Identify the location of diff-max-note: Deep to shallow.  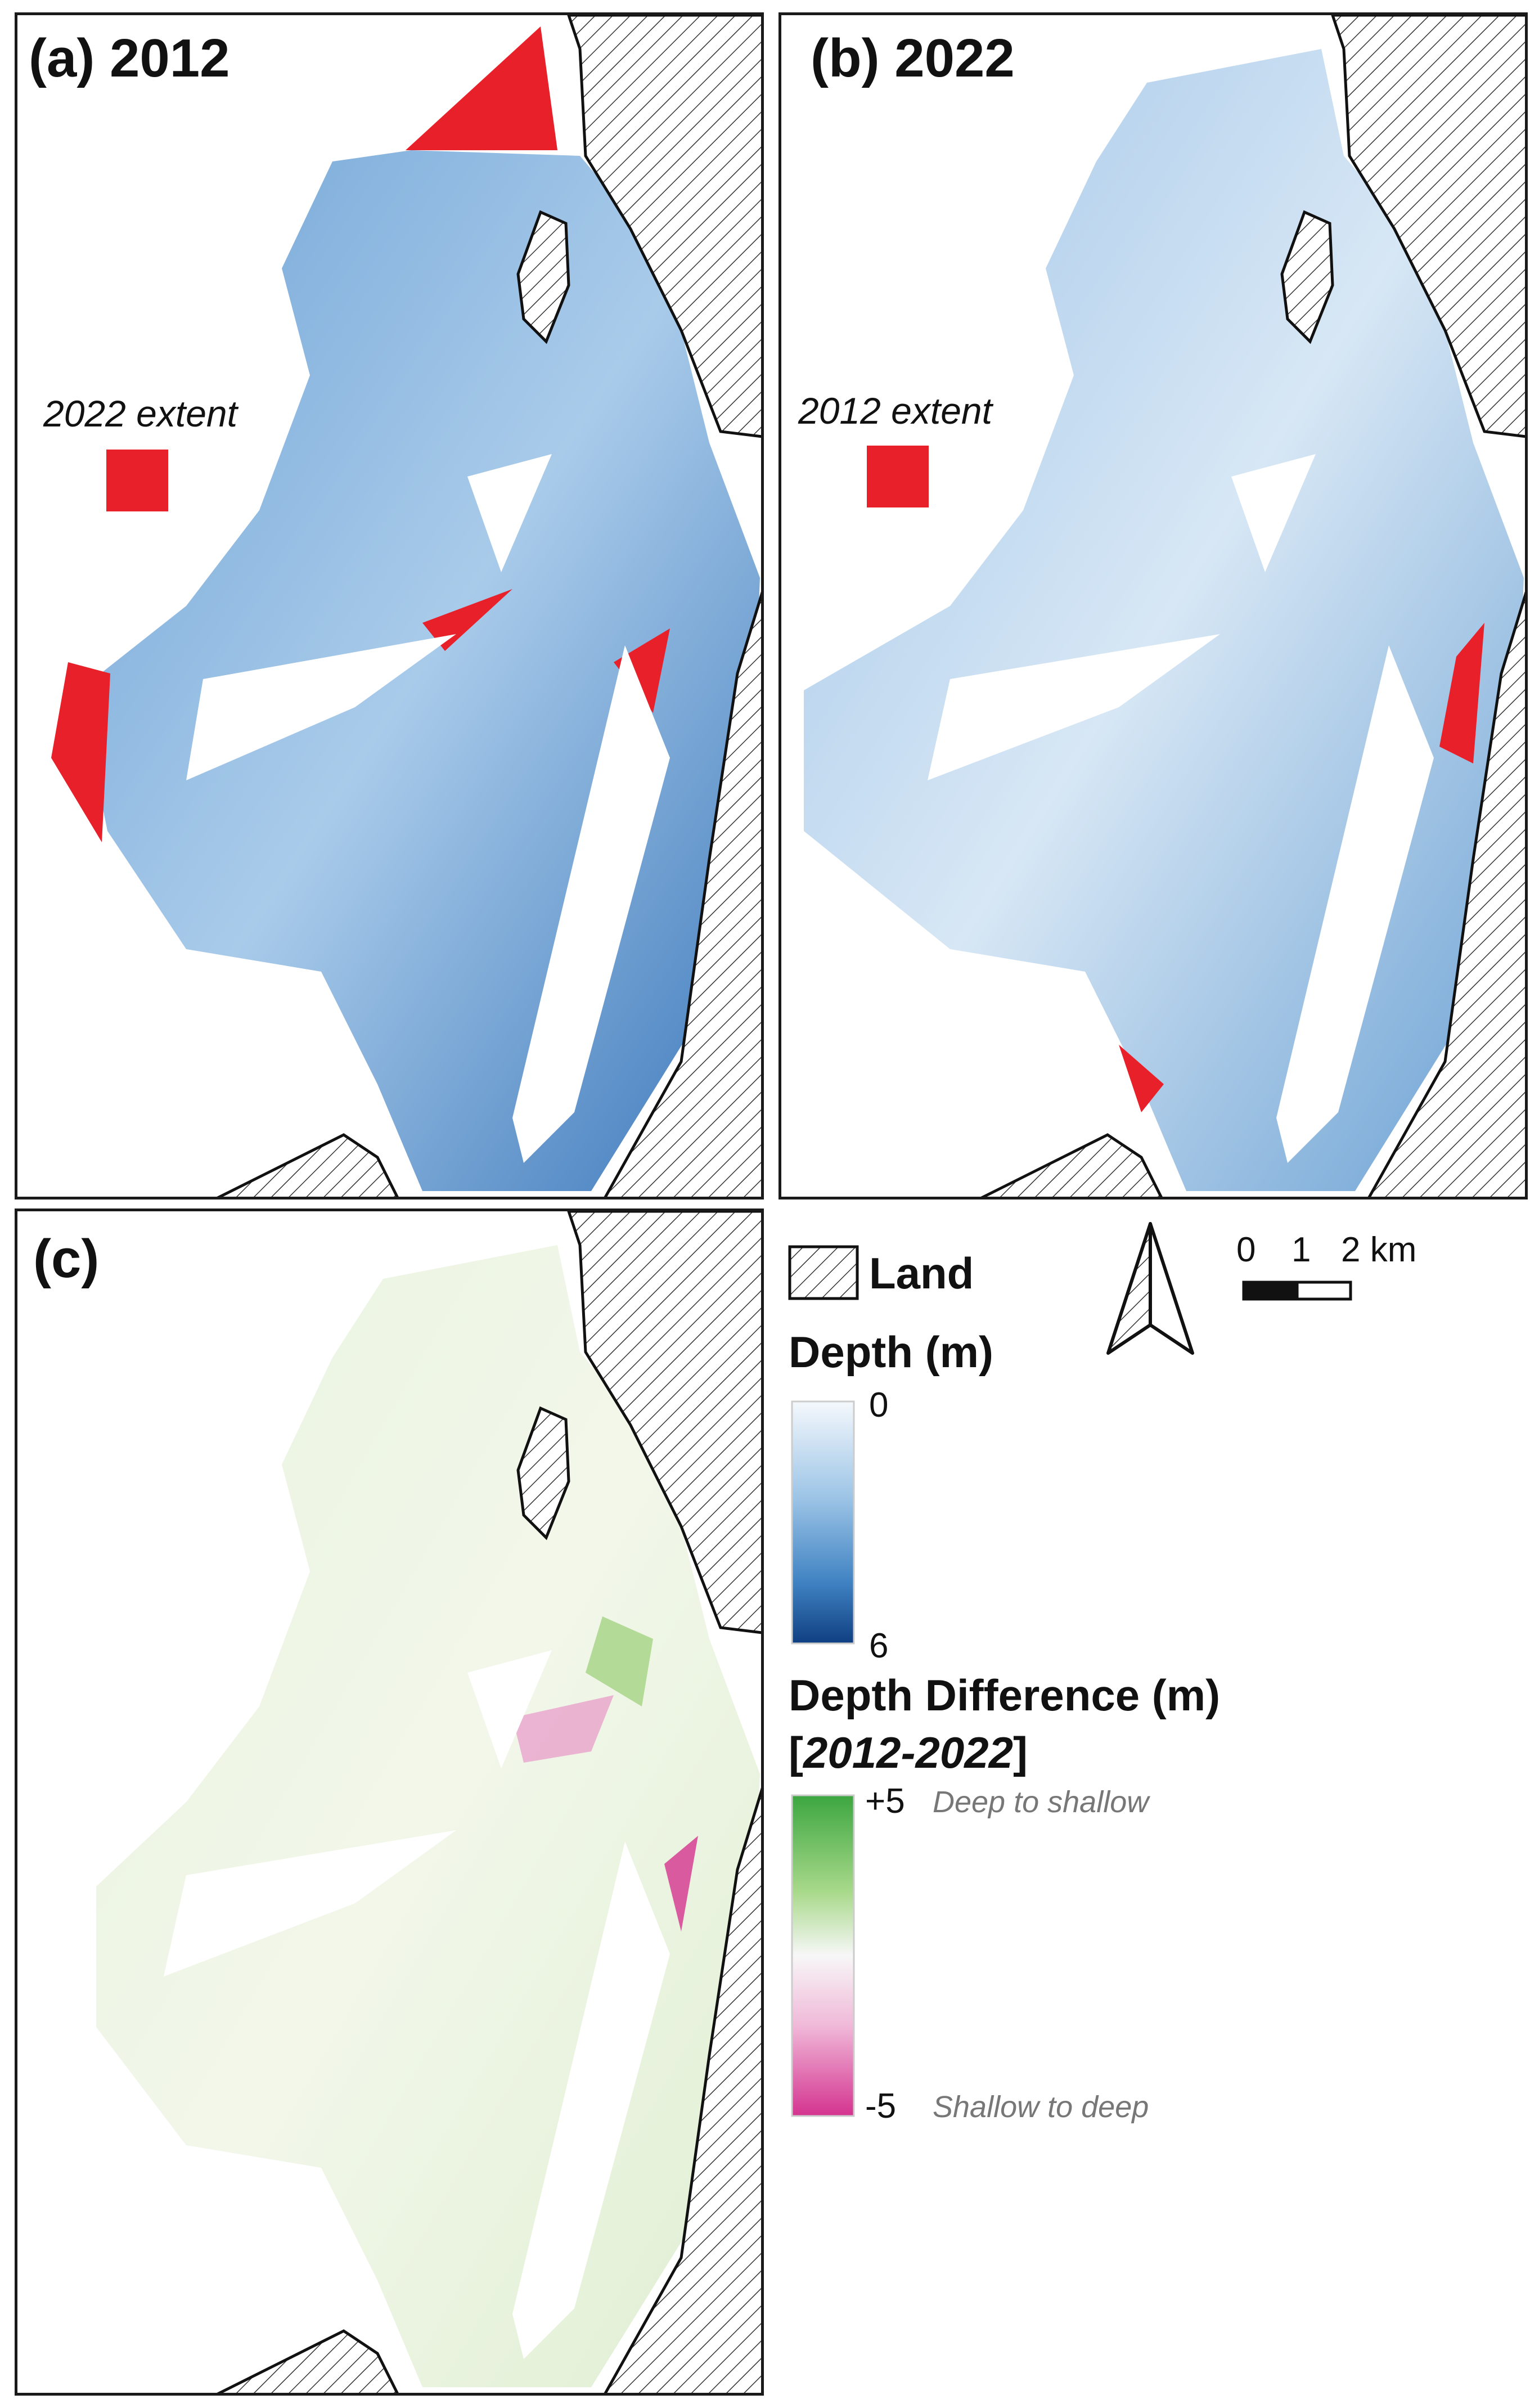
(1041, 1802).